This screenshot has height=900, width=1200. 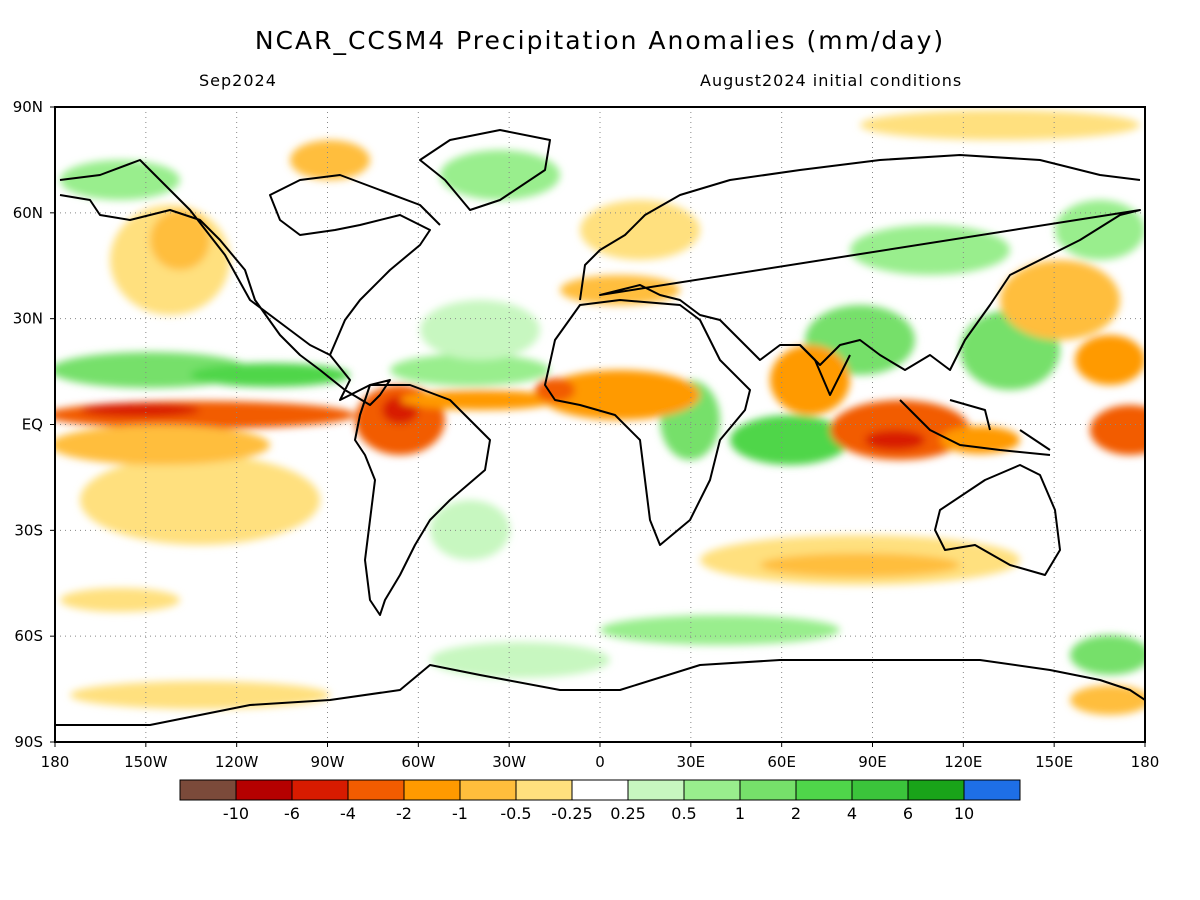 What do you see at coordinates (225, 282) in the screenshot?
I see `north-america-coast` at bounding box center [225, 282].